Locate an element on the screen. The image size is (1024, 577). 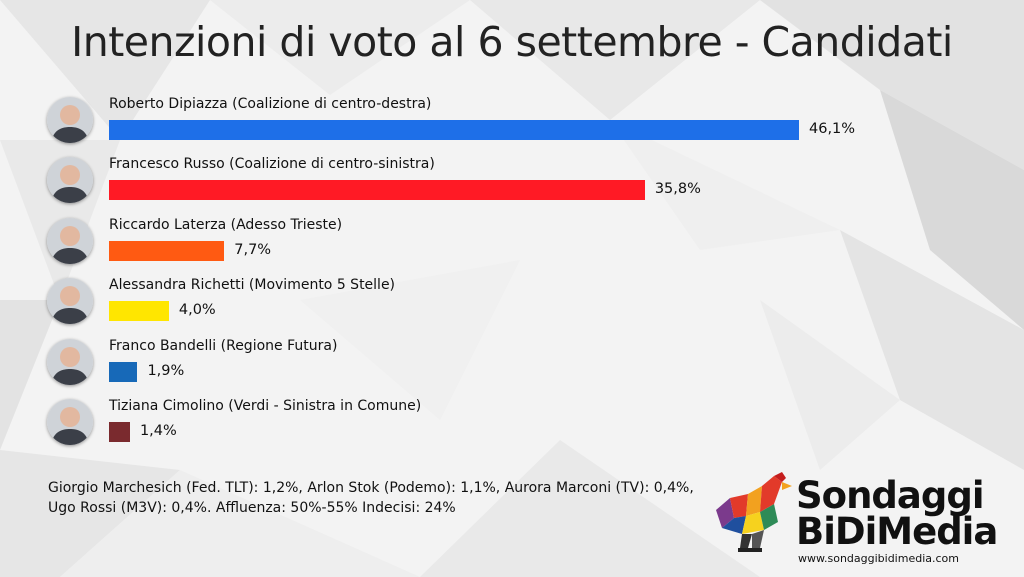
logo-text-bidimedia: BiDiMedia is located at coordinates (897, 531).